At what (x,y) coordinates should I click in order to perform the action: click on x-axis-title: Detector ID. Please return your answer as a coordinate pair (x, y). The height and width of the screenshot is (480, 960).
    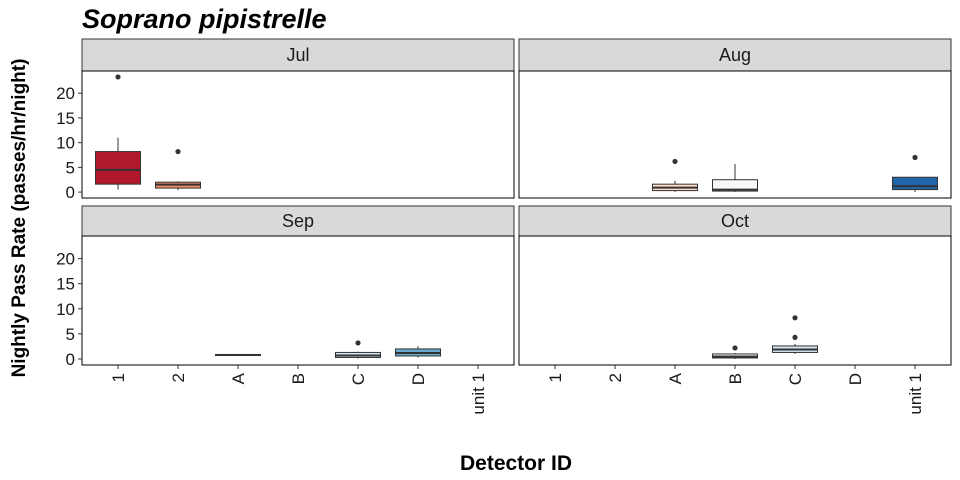
    Looking at the image, I should click on (516, 463).